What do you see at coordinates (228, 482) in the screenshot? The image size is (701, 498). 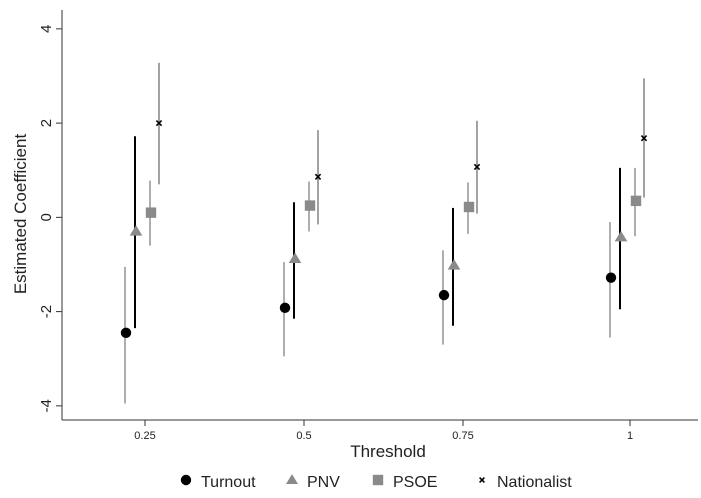 I see `legend-label: Turnout` at bounding box center [228, 482].